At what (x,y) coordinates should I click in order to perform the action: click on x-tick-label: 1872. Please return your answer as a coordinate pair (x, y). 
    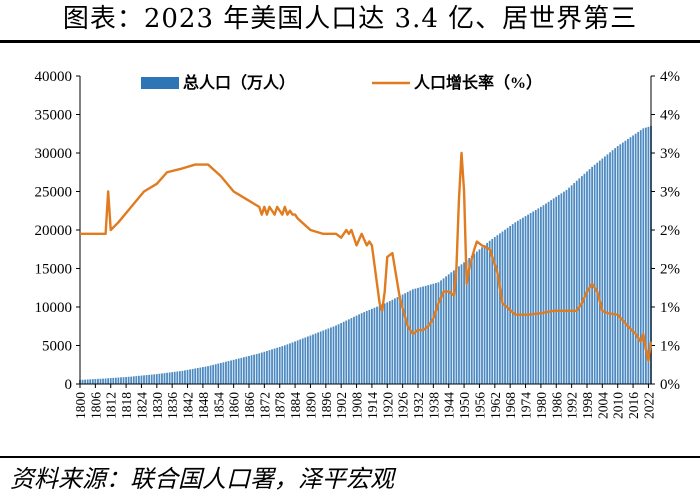
    Looking at the image, I should click on (264, 405).